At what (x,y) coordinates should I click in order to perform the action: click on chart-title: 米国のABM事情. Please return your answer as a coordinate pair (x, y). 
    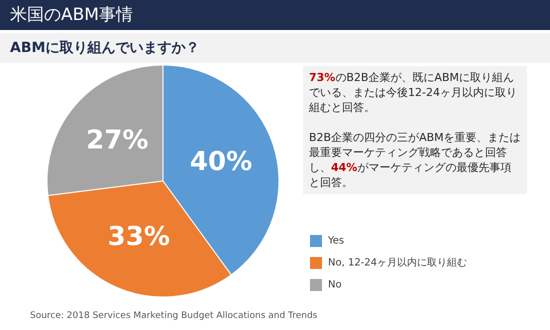
    Looking at the image, I should click on (275, 15).